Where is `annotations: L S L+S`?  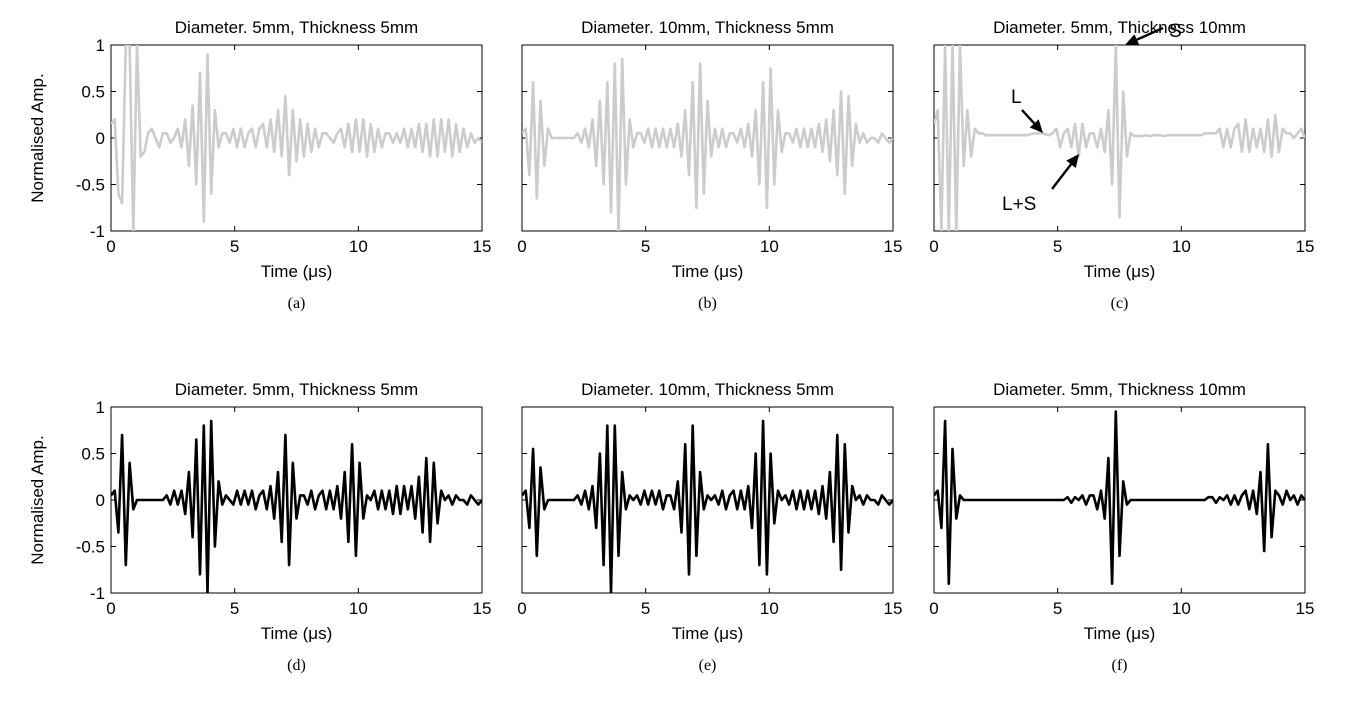
annotations: L S L+S is located at coordinates (1092, 118).